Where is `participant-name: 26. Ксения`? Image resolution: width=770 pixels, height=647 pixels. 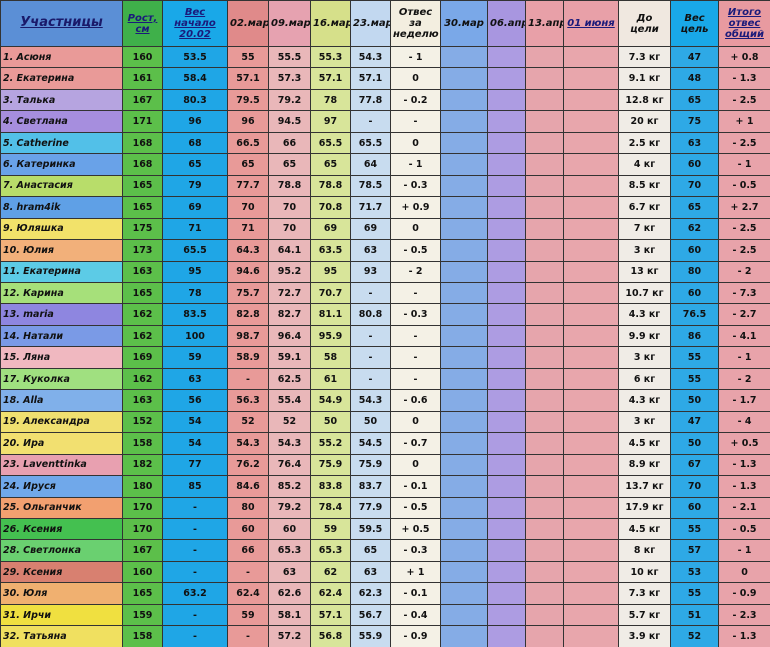 participant-name: 26. Ксения is located at coordinates (61, 529).